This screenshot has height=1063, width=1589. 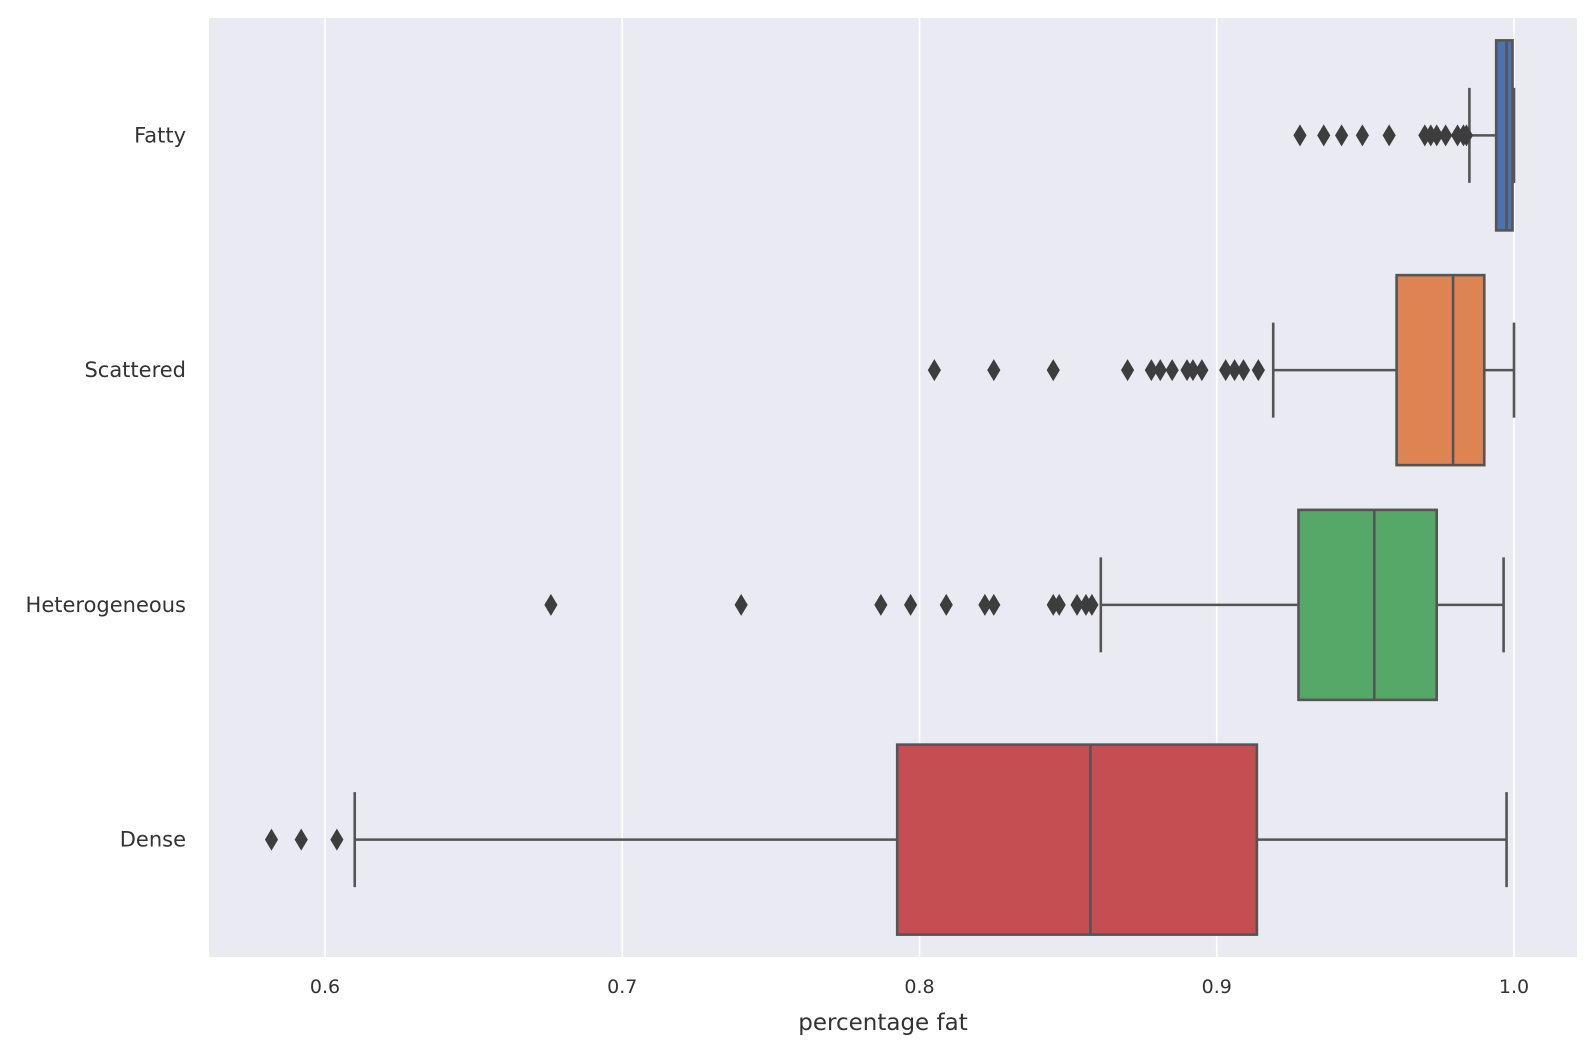 What do you see at coordinates (325, 987) in the screenshot?
I see `x-tick-label: 0.6` at bounding box center [325, 987].